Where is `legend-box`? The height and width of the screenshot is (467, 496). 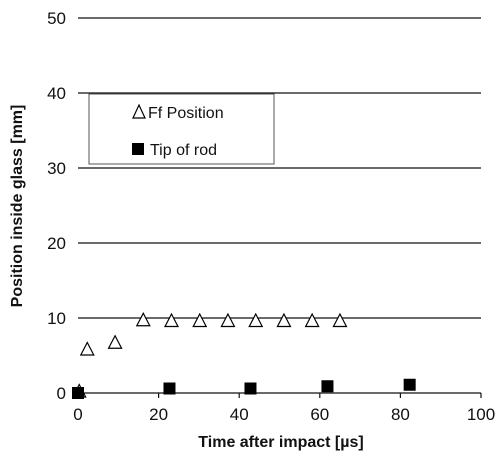
legend-box is located at coordinates (181, 129).